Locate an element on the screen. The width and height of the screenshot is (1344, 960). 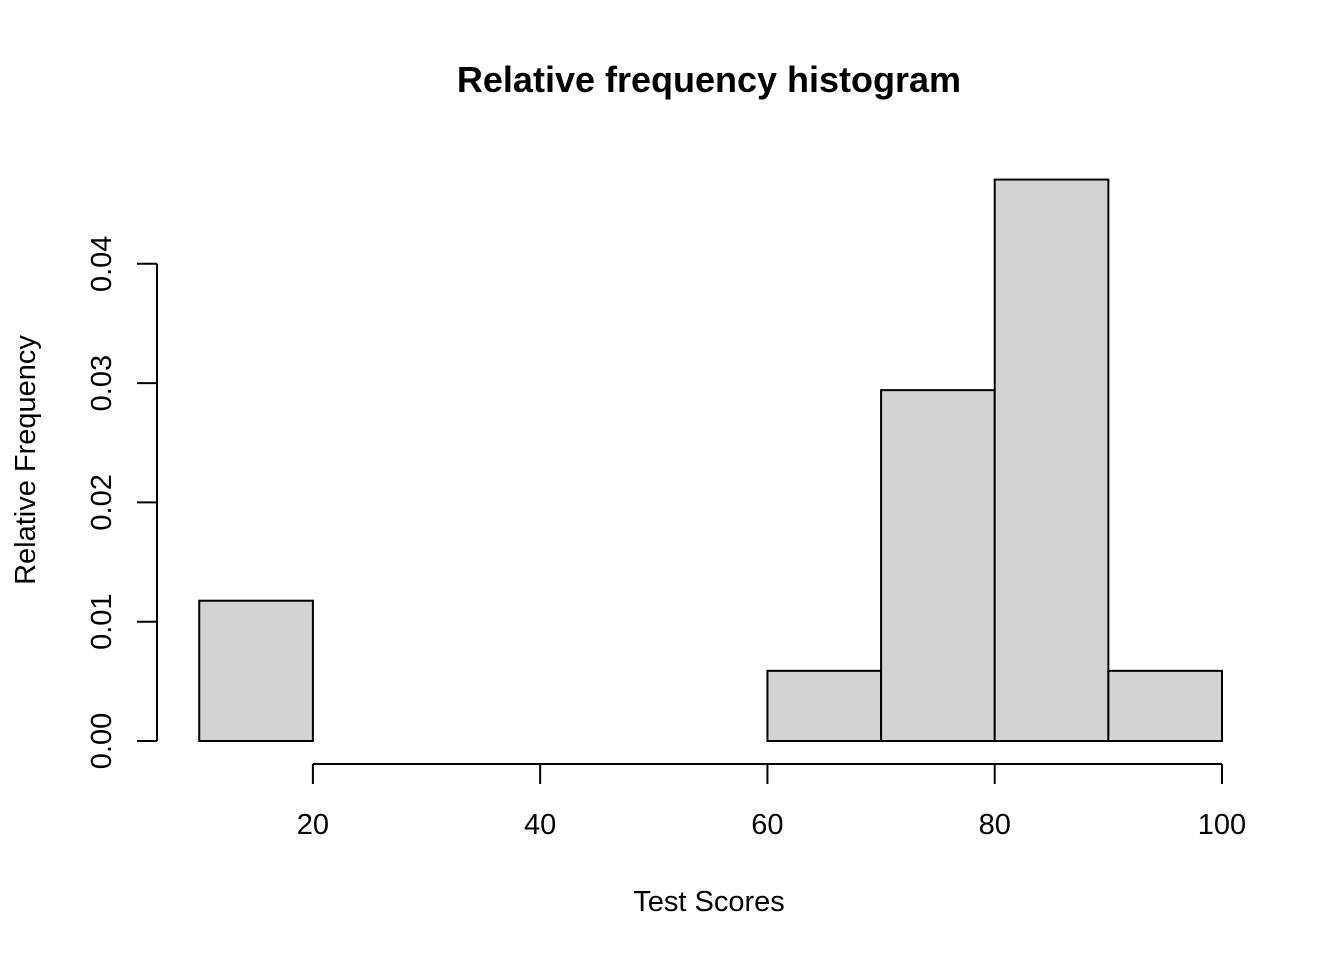
x-tick-label: 20 is located at coordinates (313, 825).